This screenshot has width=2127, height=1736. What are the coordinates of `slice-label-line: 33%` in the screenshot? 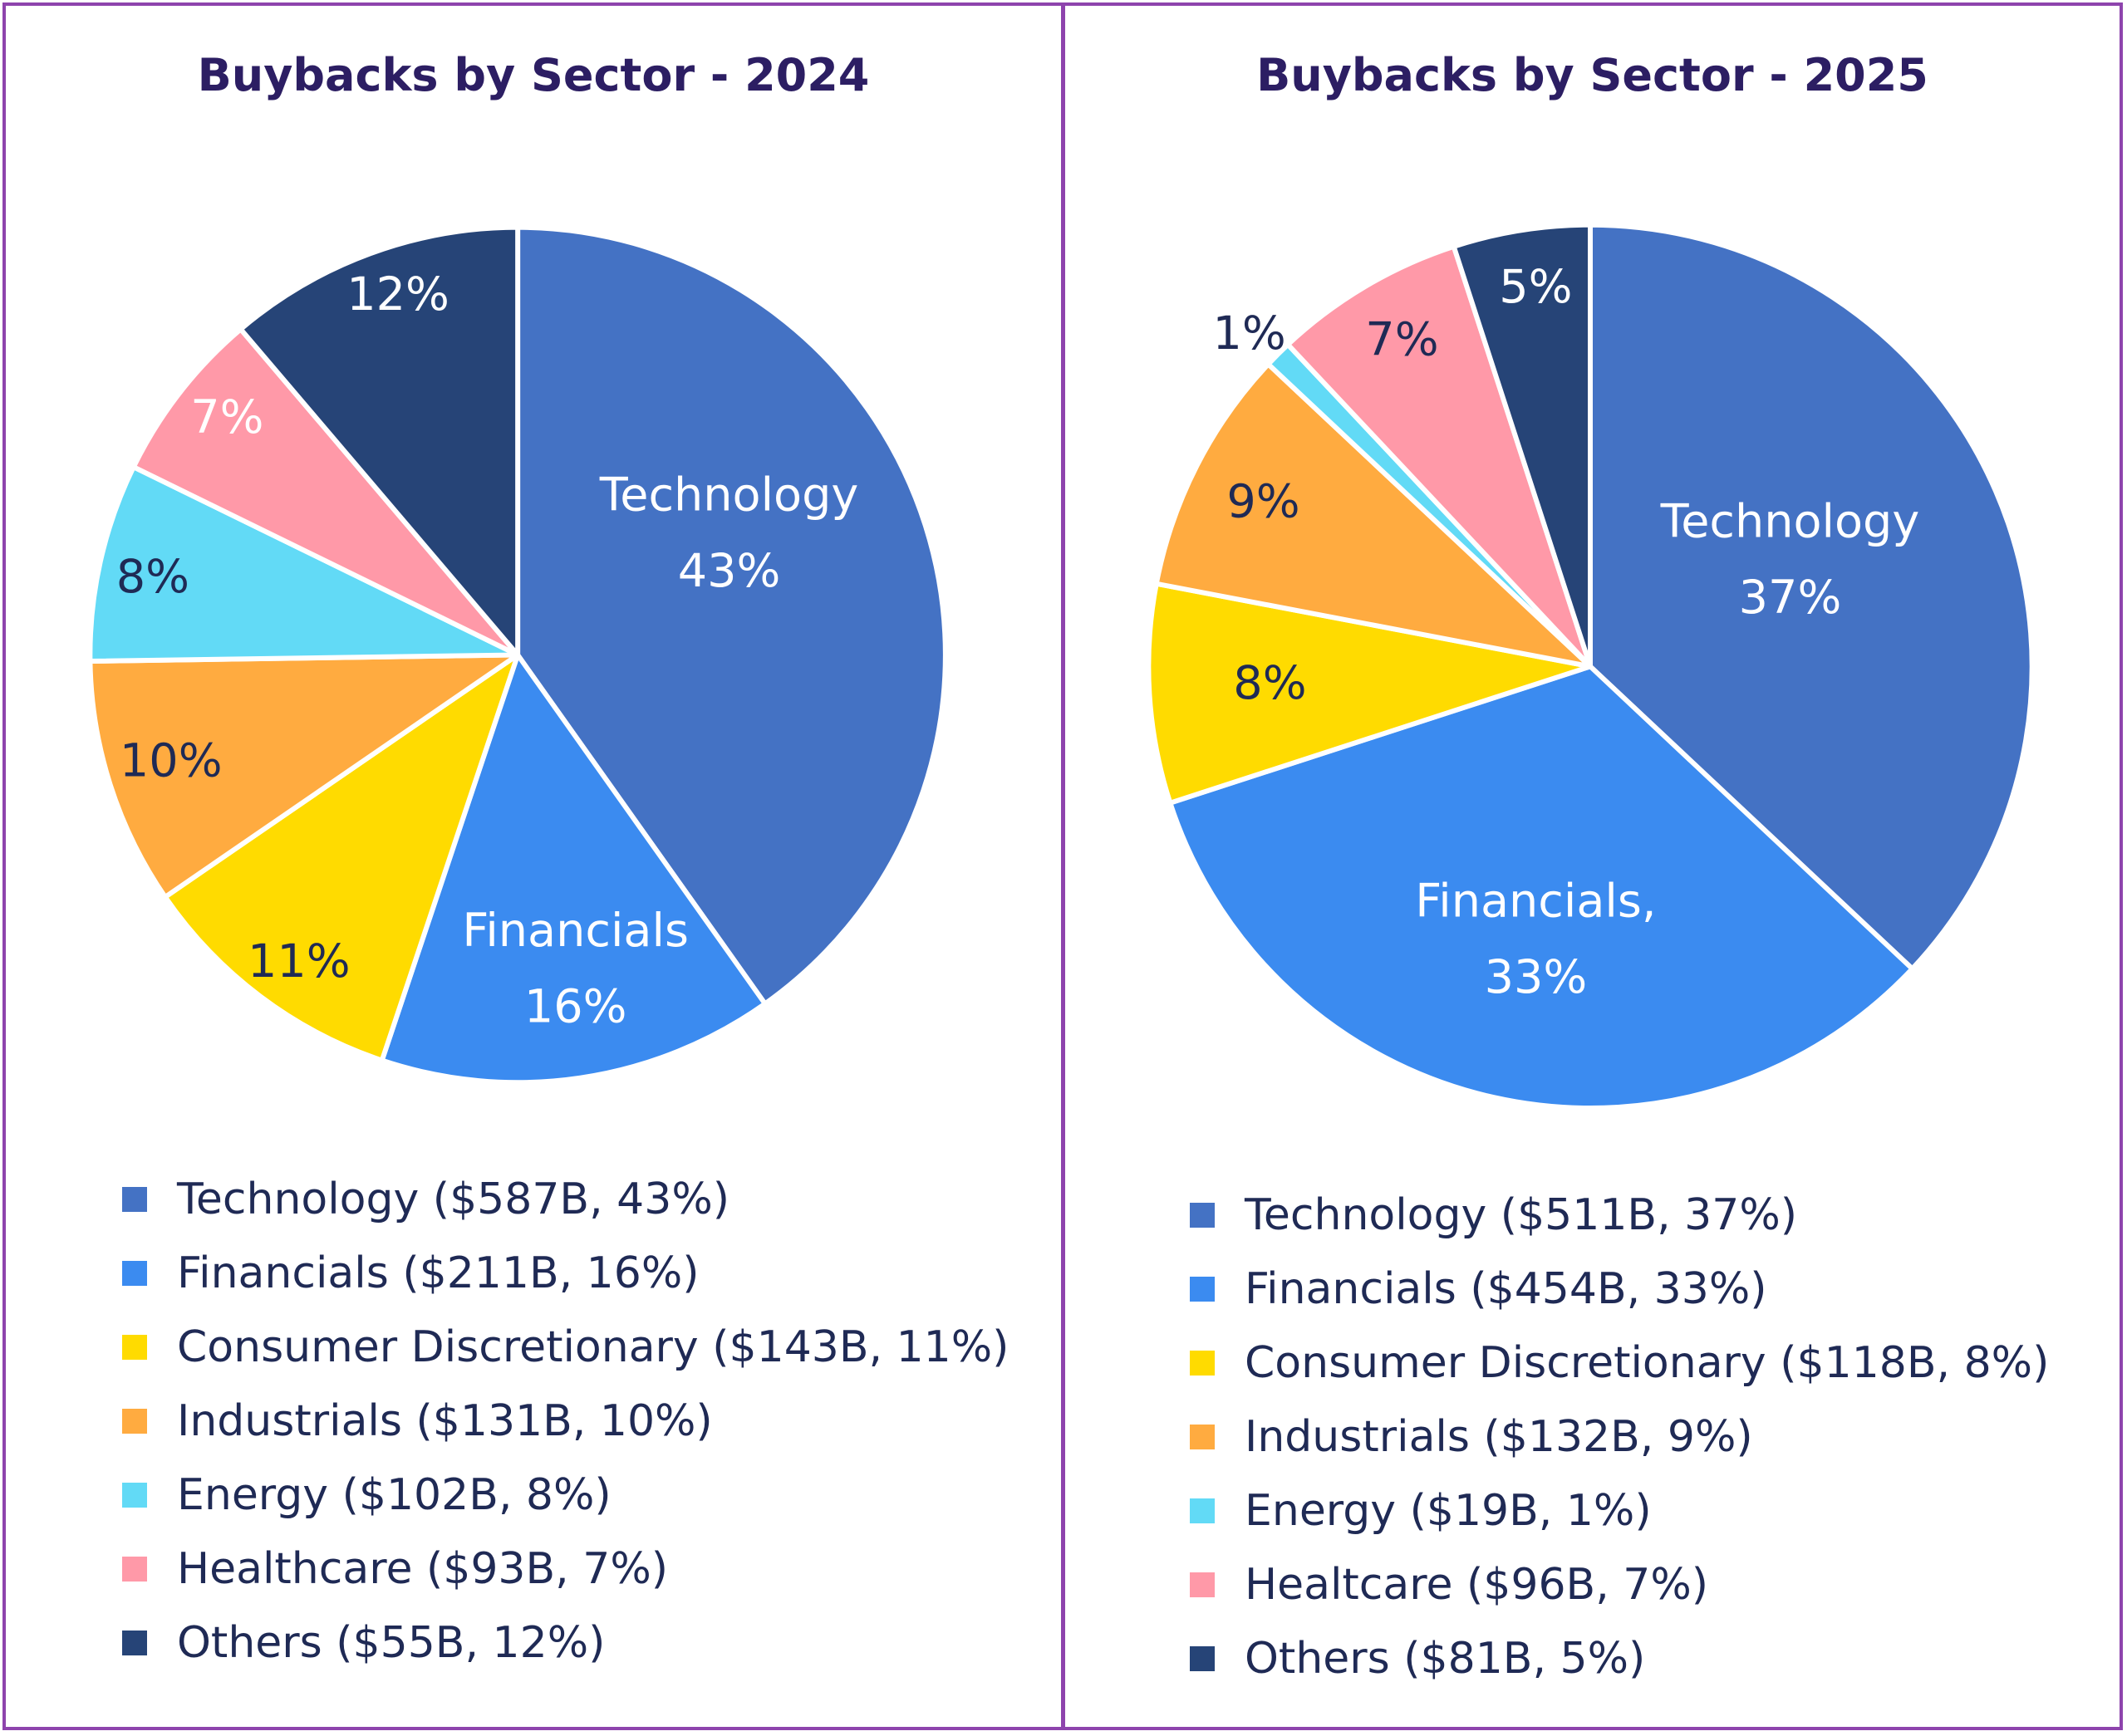 It's located at (1536, 977).